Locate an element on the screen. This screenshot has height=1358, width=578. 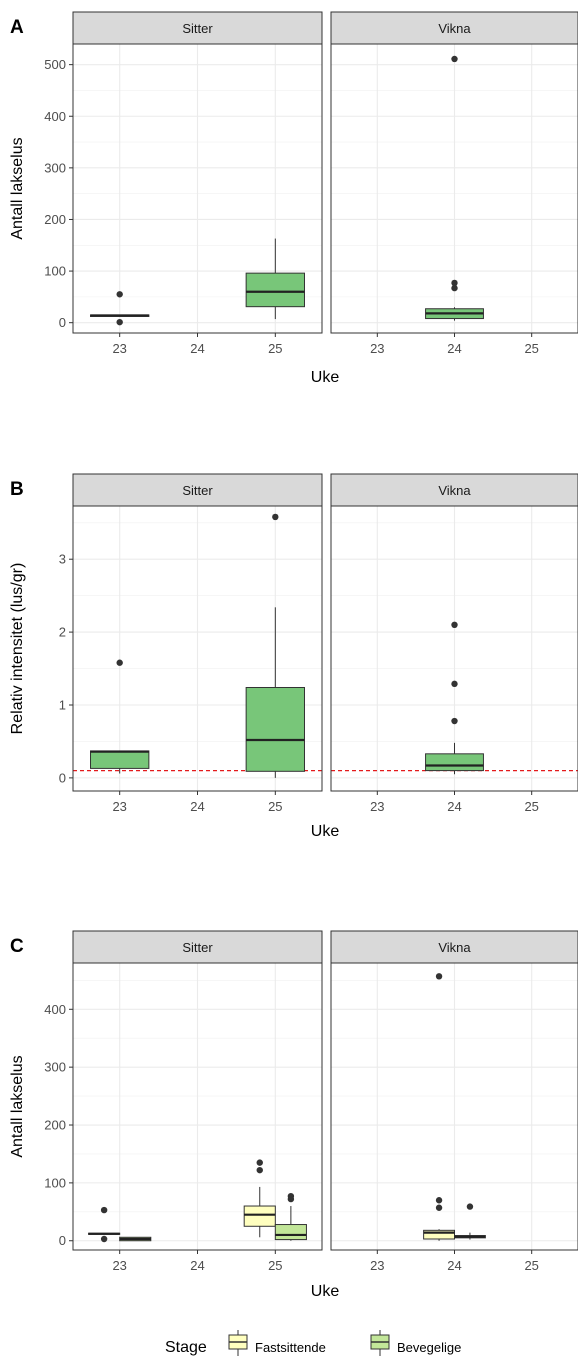
boxplot-25-bevegelige is located at coordinates (290, 1216).